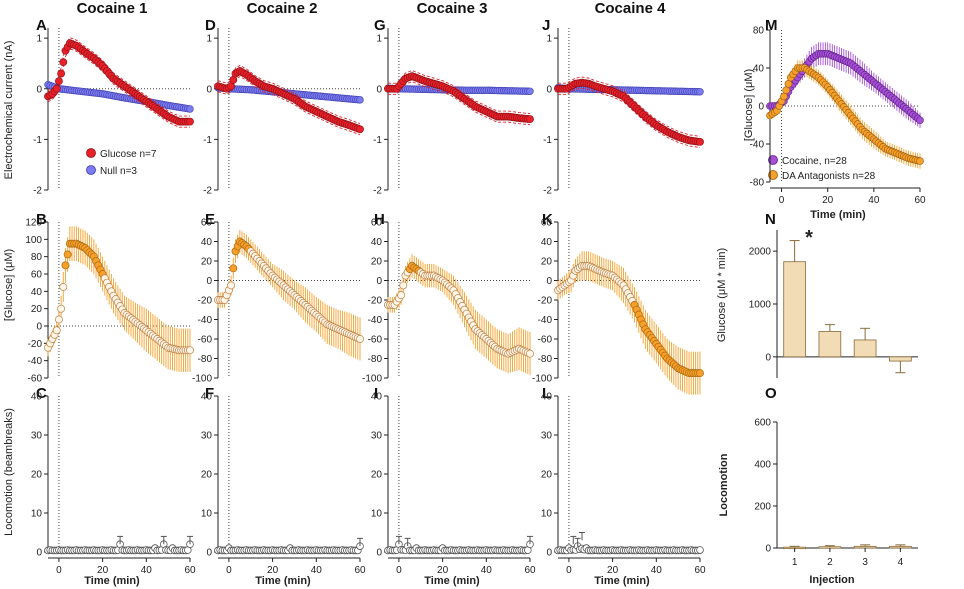 Image resolution: width=964 pixels, height=589 pixels. Describe the element at coordinates (360, 100) in the screenshot. I see `panel-D-null-point` at that location.